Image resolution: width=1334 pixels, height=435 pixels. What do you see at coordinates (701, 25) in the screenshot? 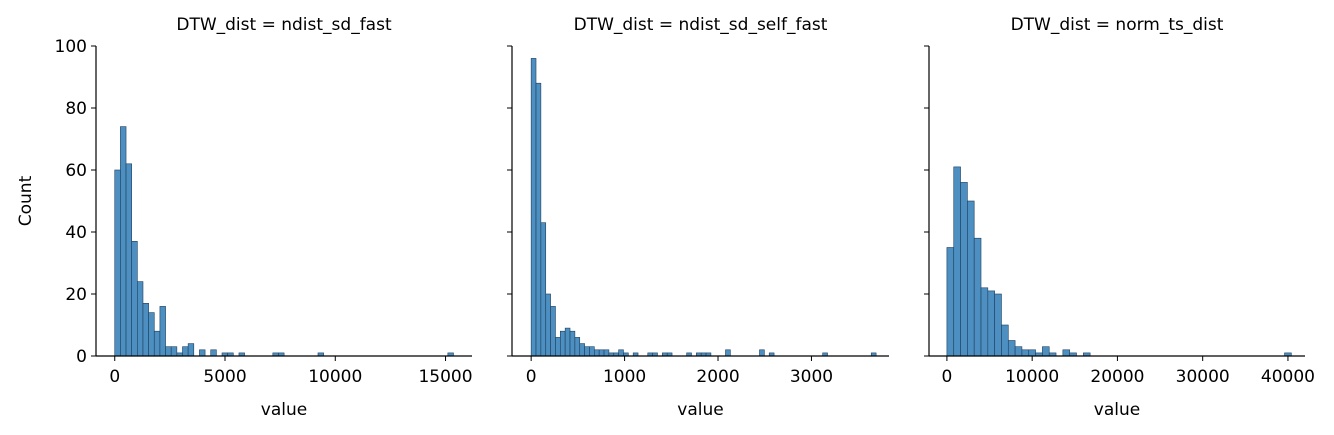
I see `facet-title: DTW_dist = ndist_sd_self_fast` at bounding box center [701, 25].